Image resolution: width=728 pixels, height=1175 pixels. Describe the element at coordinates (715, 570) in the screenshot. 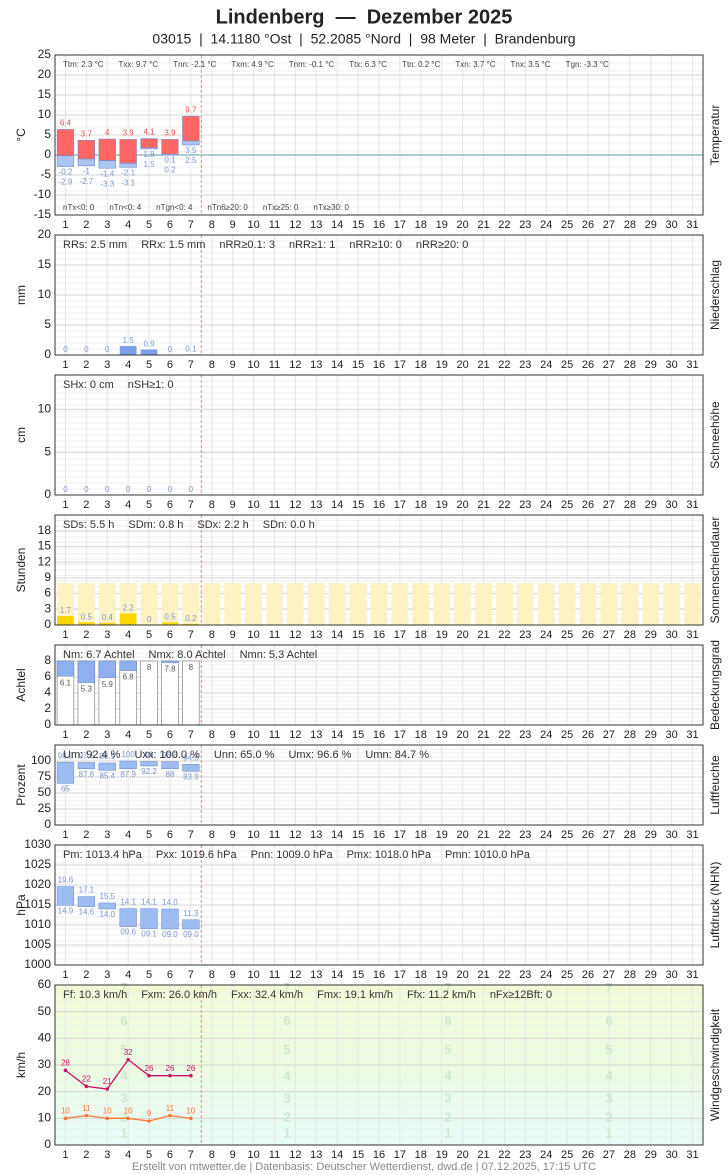

I see `panel-label: Sonnenscheindauer` at that location.